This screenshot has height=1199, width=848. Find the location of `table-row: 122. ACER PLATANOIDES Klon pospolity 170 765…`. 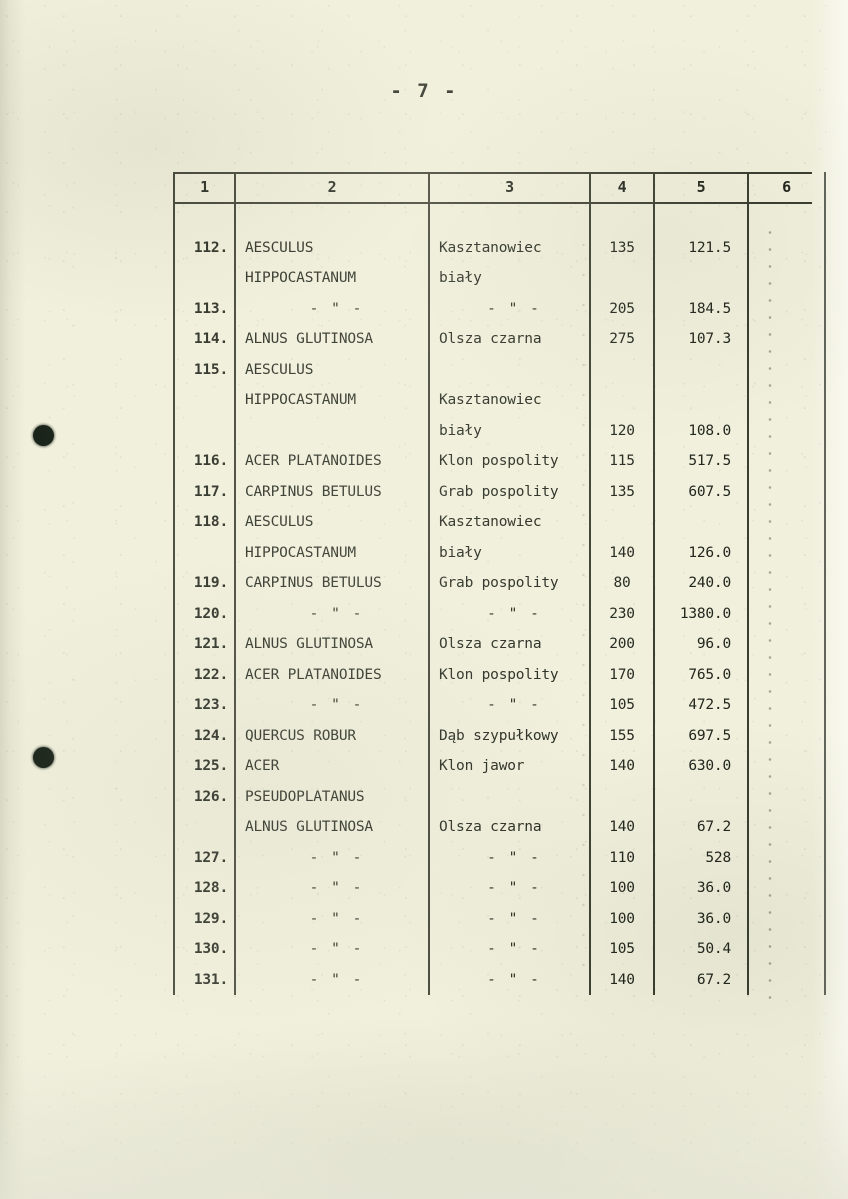

table-row: 122. ACER PLATANOIDES Klon pospolity 170 765… is located at coordinates (499, 674).